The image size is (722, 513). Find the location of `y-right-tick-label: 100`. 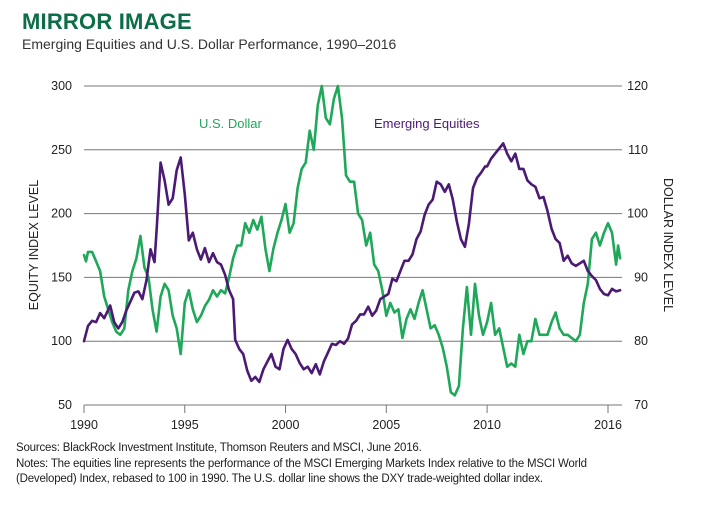

y-right-tick-label: 100 is located at coordinates (637, 214).